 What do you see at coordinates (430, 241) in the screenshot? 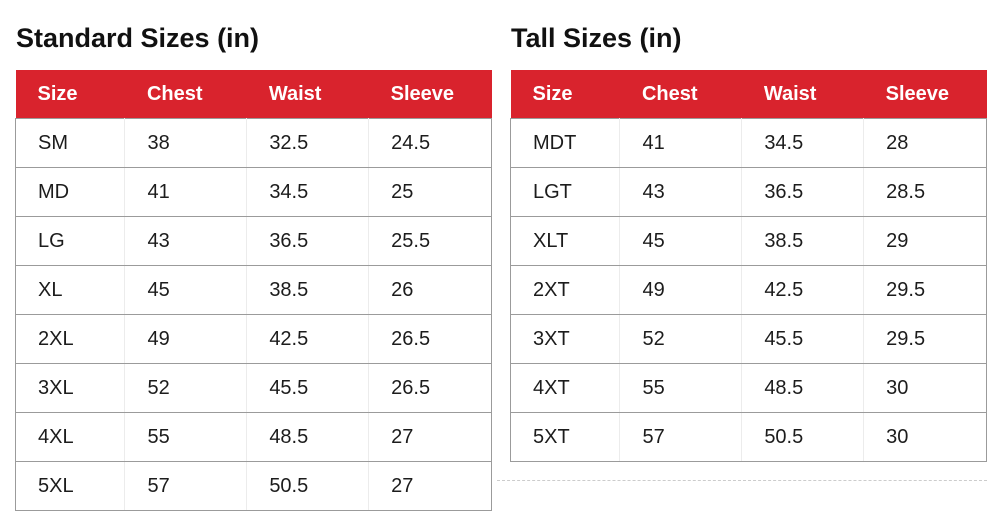
I see `measurement-cell: 25.5` at bounding box center [430, 241].